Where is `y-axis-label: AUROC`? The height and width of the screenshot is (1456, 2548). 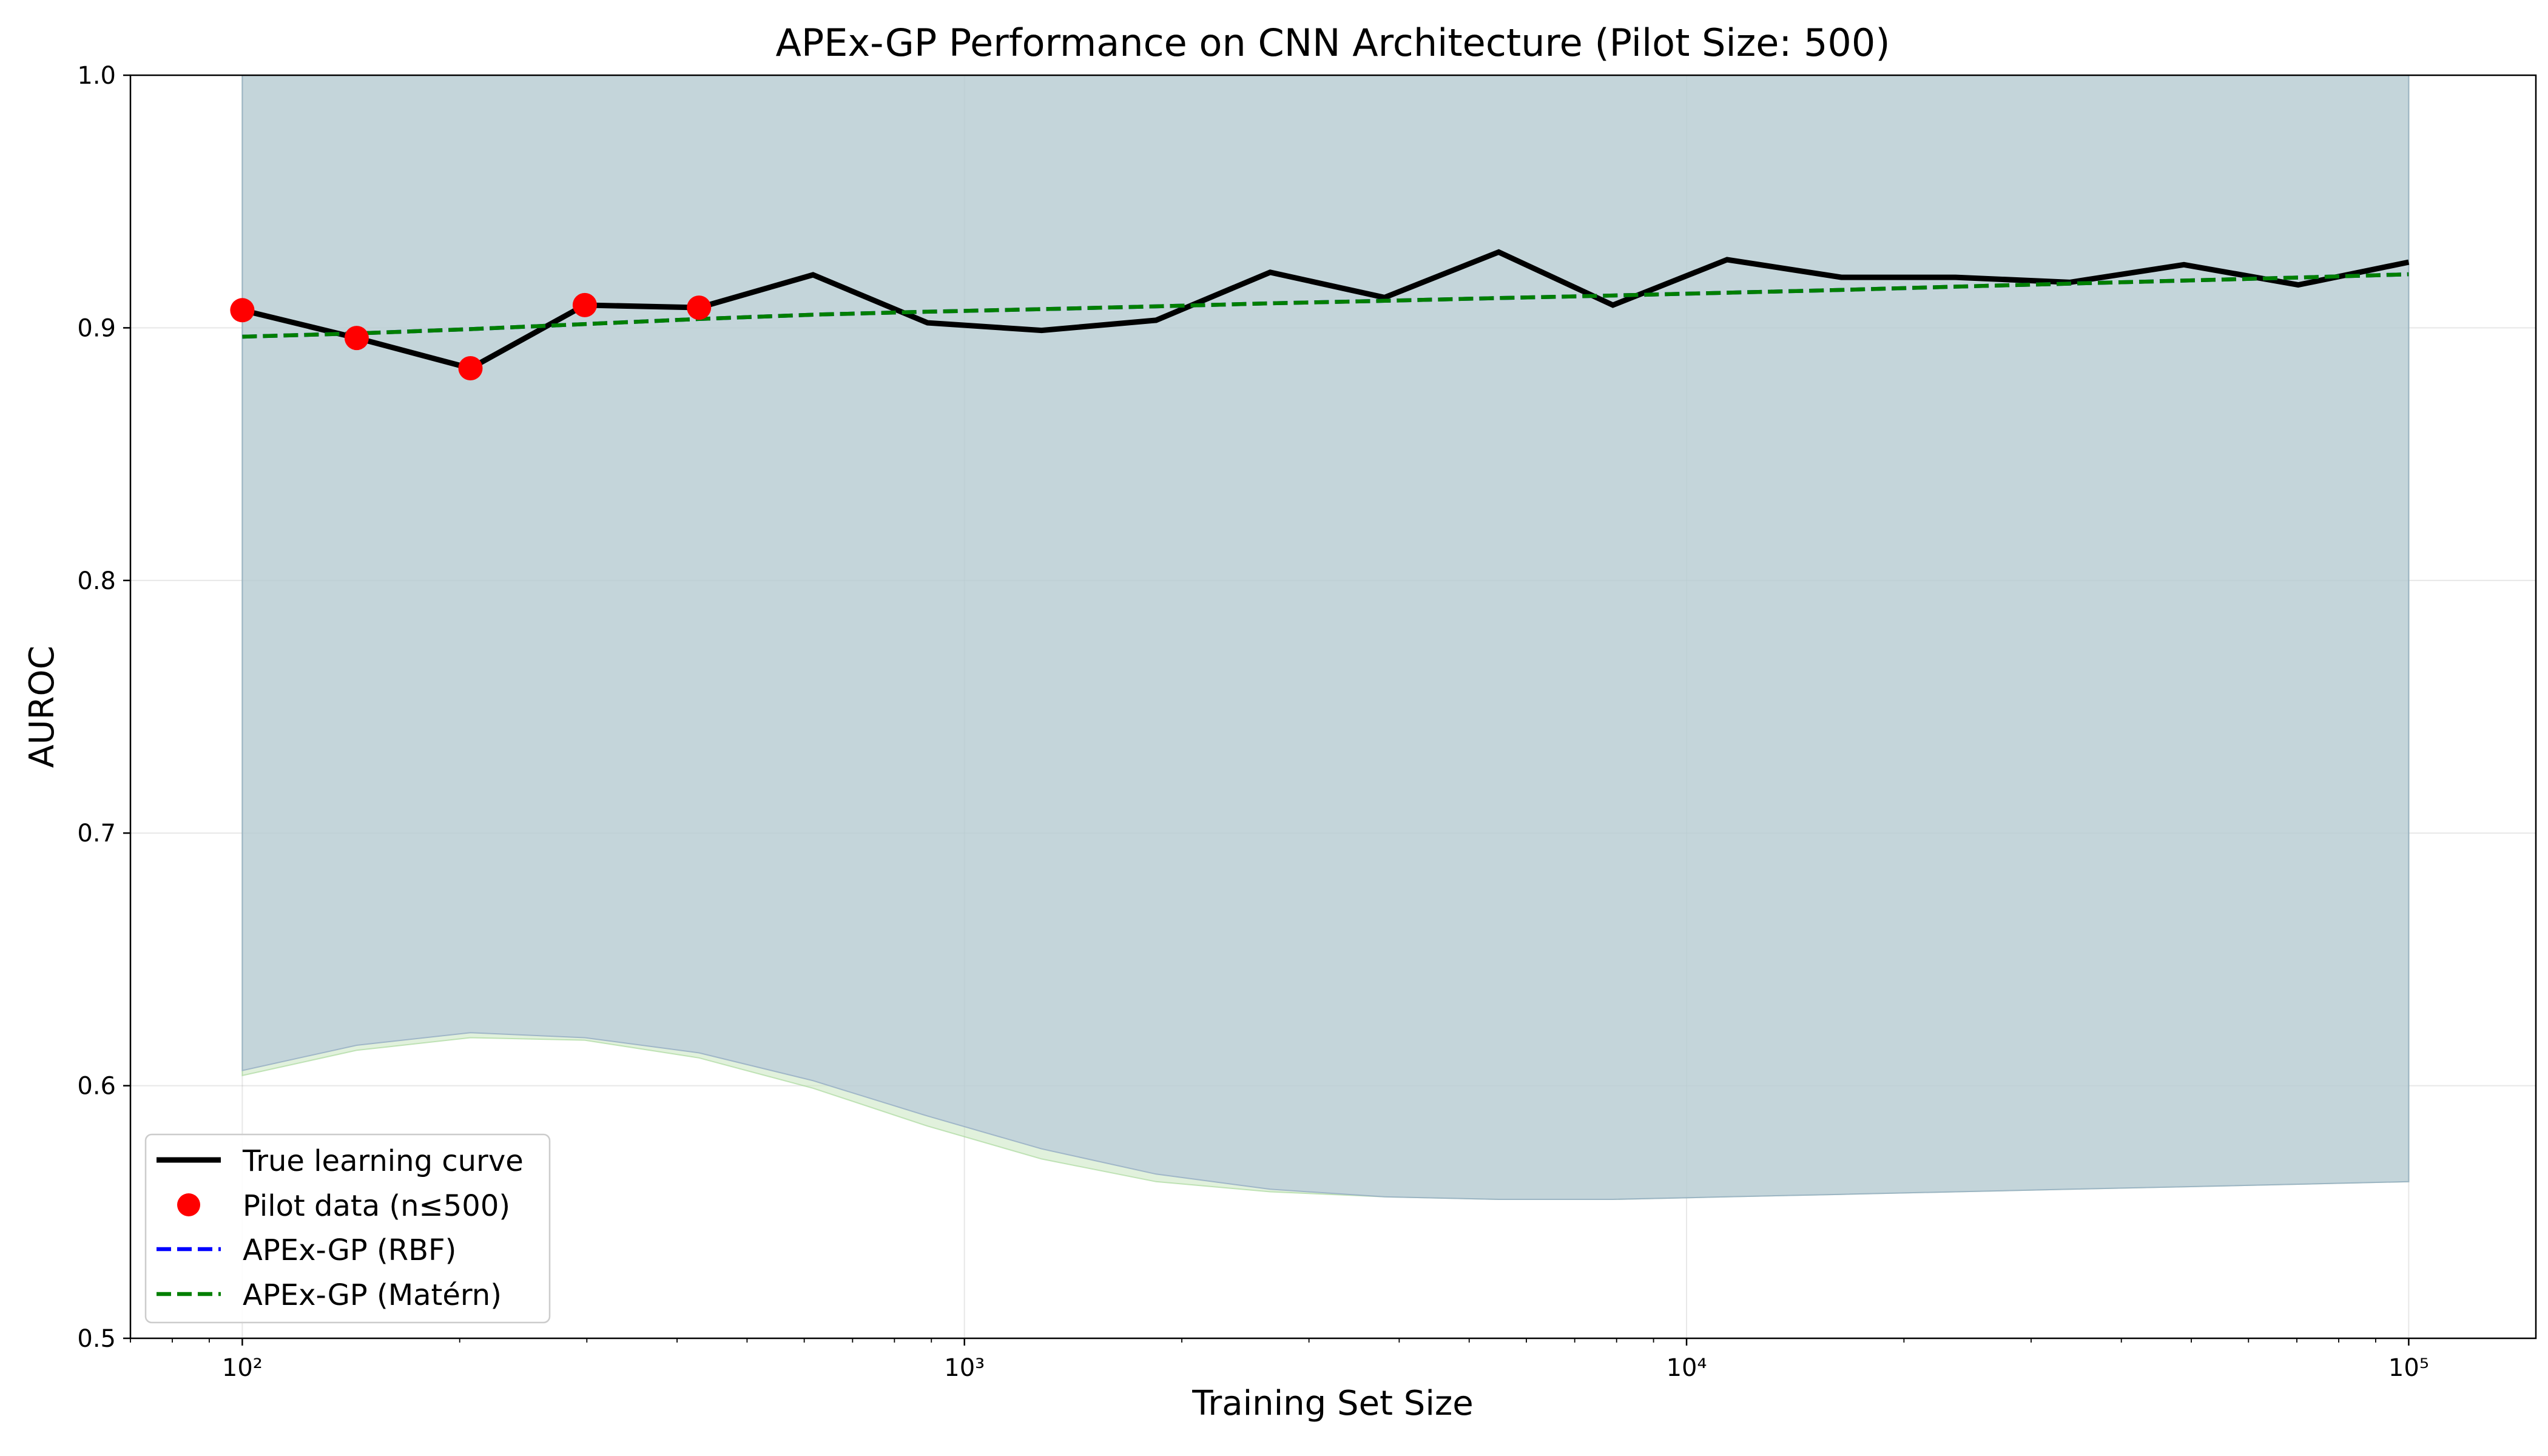 y-axis-label: AUROC is located at coordinates (42, 706).